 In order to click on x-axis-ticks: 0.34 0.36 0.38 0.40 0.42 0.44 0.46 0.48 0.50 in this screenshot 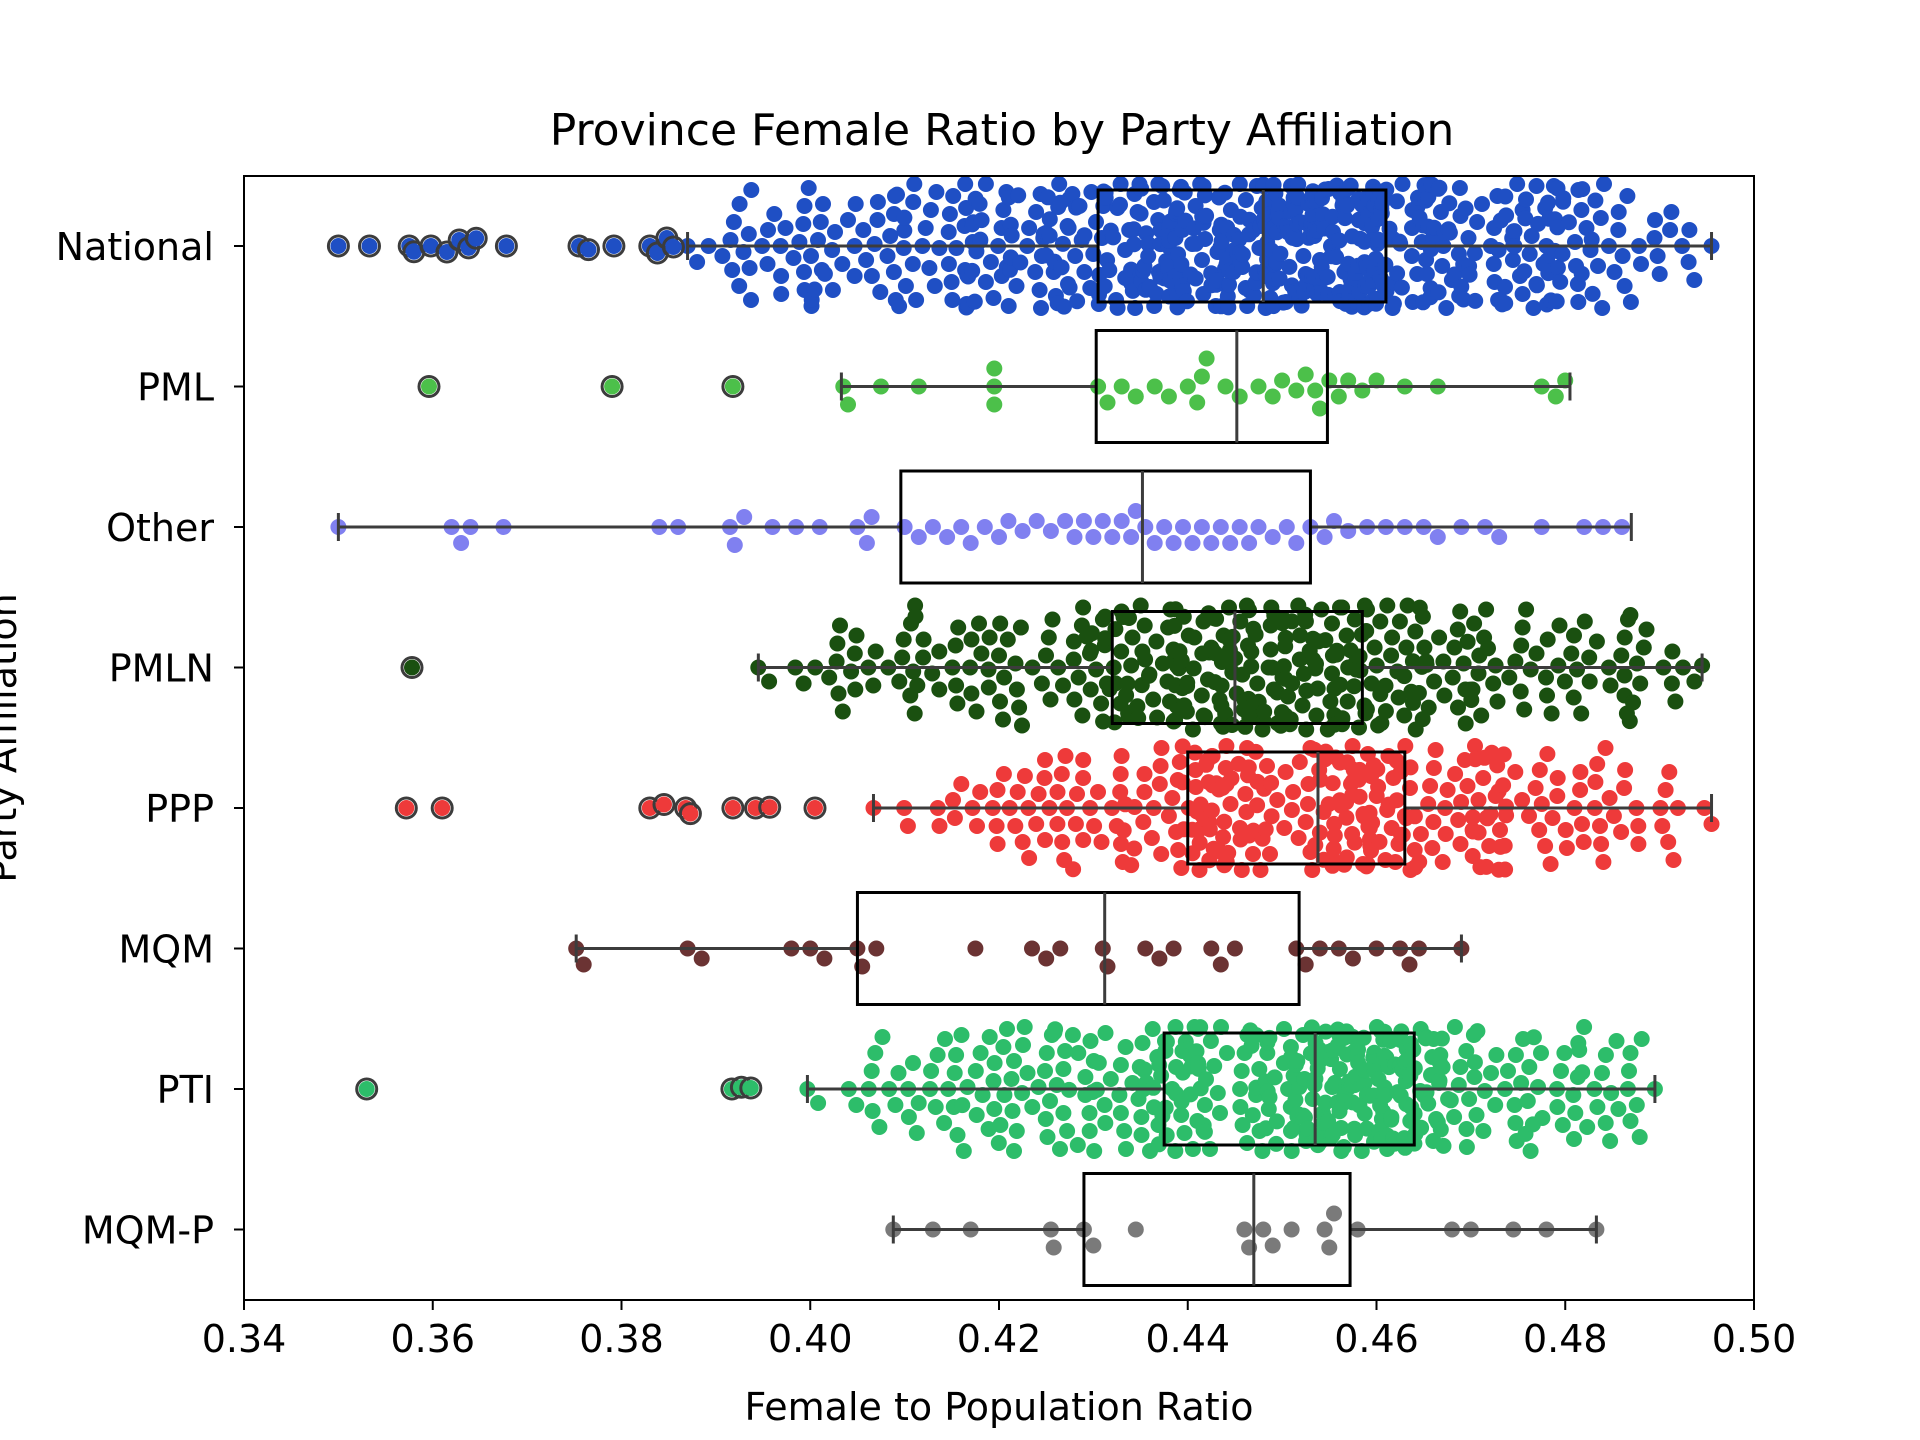, I will do `click(999, 1330)`.